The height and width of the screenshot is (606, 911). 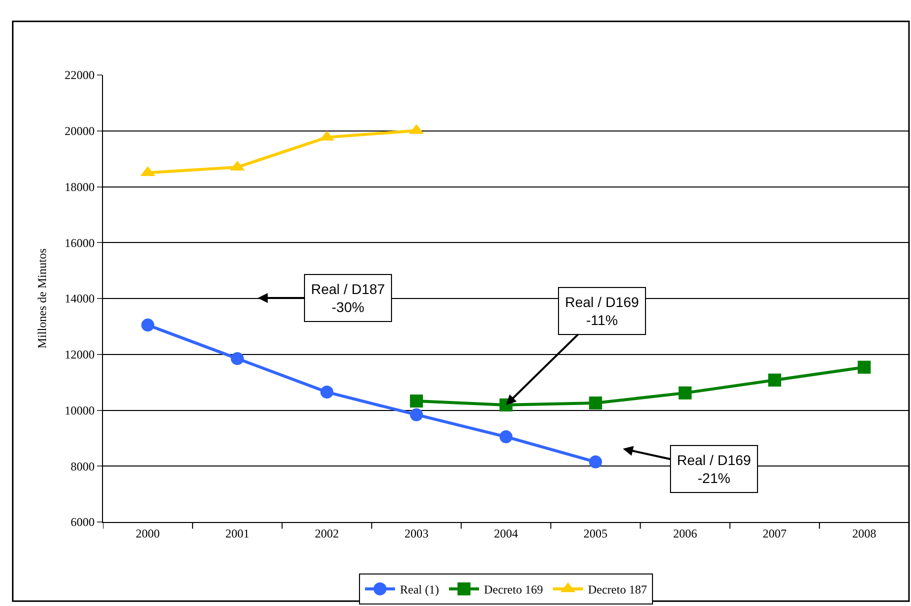 I want to click on y-tick-label: 6000, so click(x=82, y=522).